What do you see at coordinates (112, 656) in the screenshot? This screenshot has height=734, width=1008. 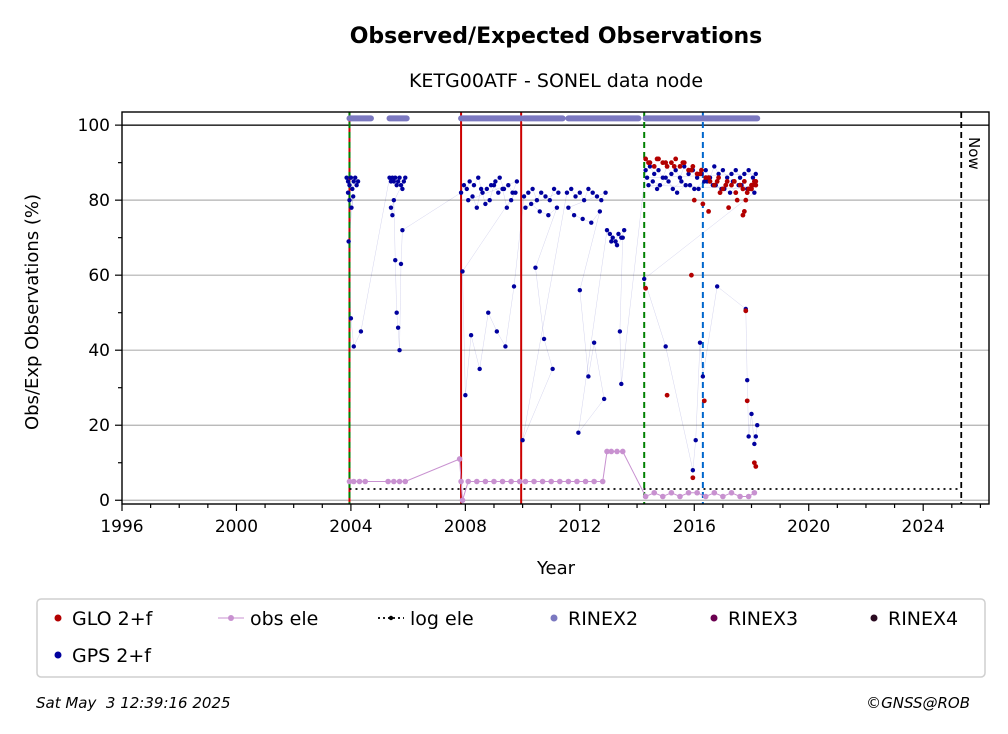 I see `legend-label: GPS 2+f` at bounding box center [112, 656].